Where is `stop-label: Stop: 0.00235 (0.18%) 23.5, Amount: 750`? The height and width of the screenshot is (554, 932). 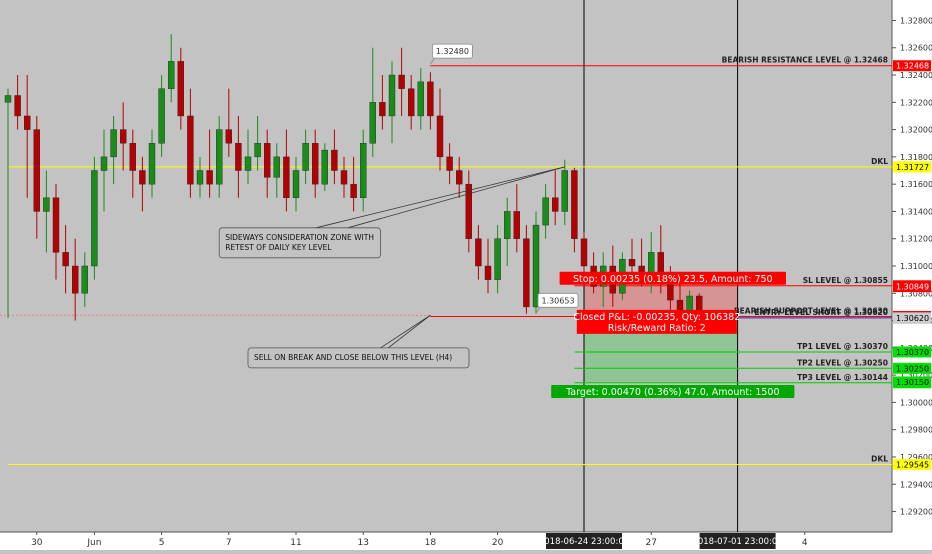 stop-label: Stop: 0.00235 (0.18%) 23.5, Amount: 750 is located at coordinates (673, 279).